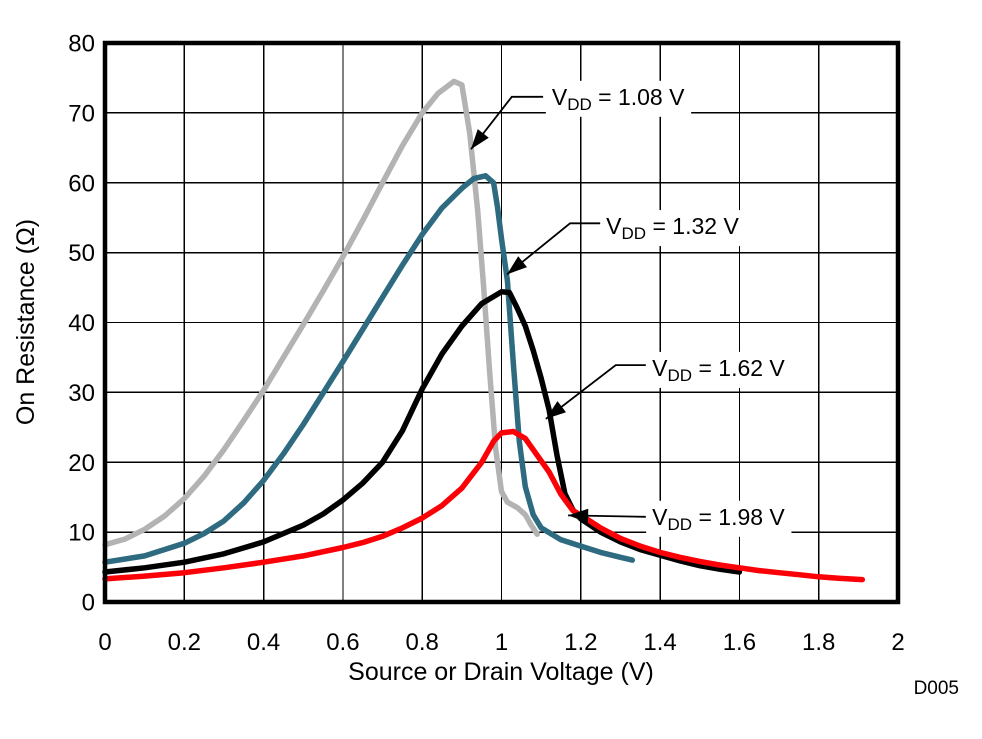  I want to click on ann-vdd-1.62: VDD = 1.62 V, so click(668, 385).